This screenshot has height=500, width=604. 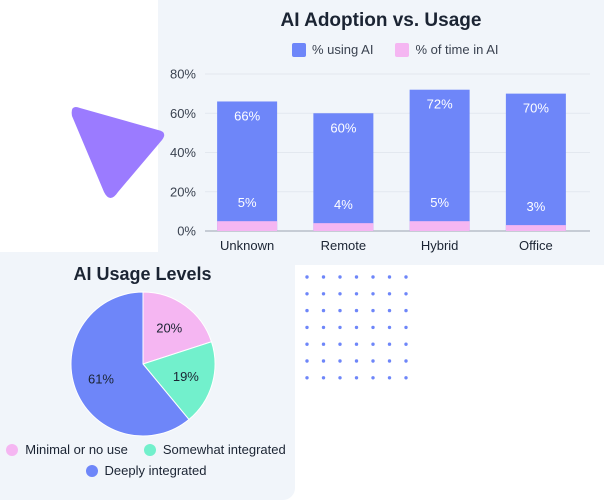 What do you see at coordinates (183, 191) in the screenshot?
I see `y-tick-label: 20%` at bounding box center [183, 191].